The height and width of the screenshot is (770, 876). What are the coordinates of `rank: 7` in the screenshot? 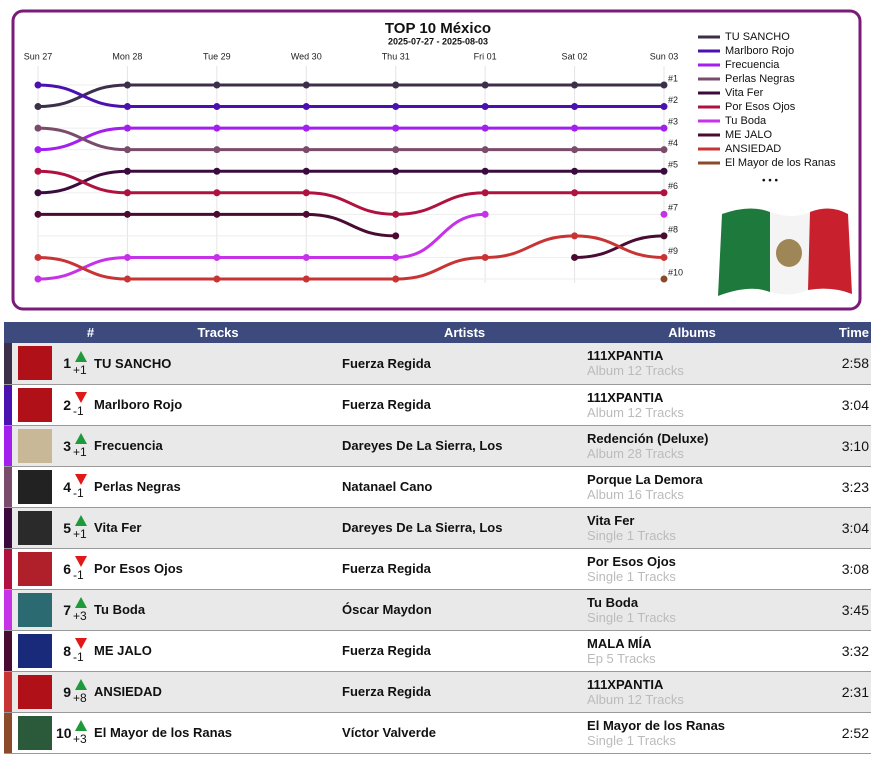 It's located at (64, 610).